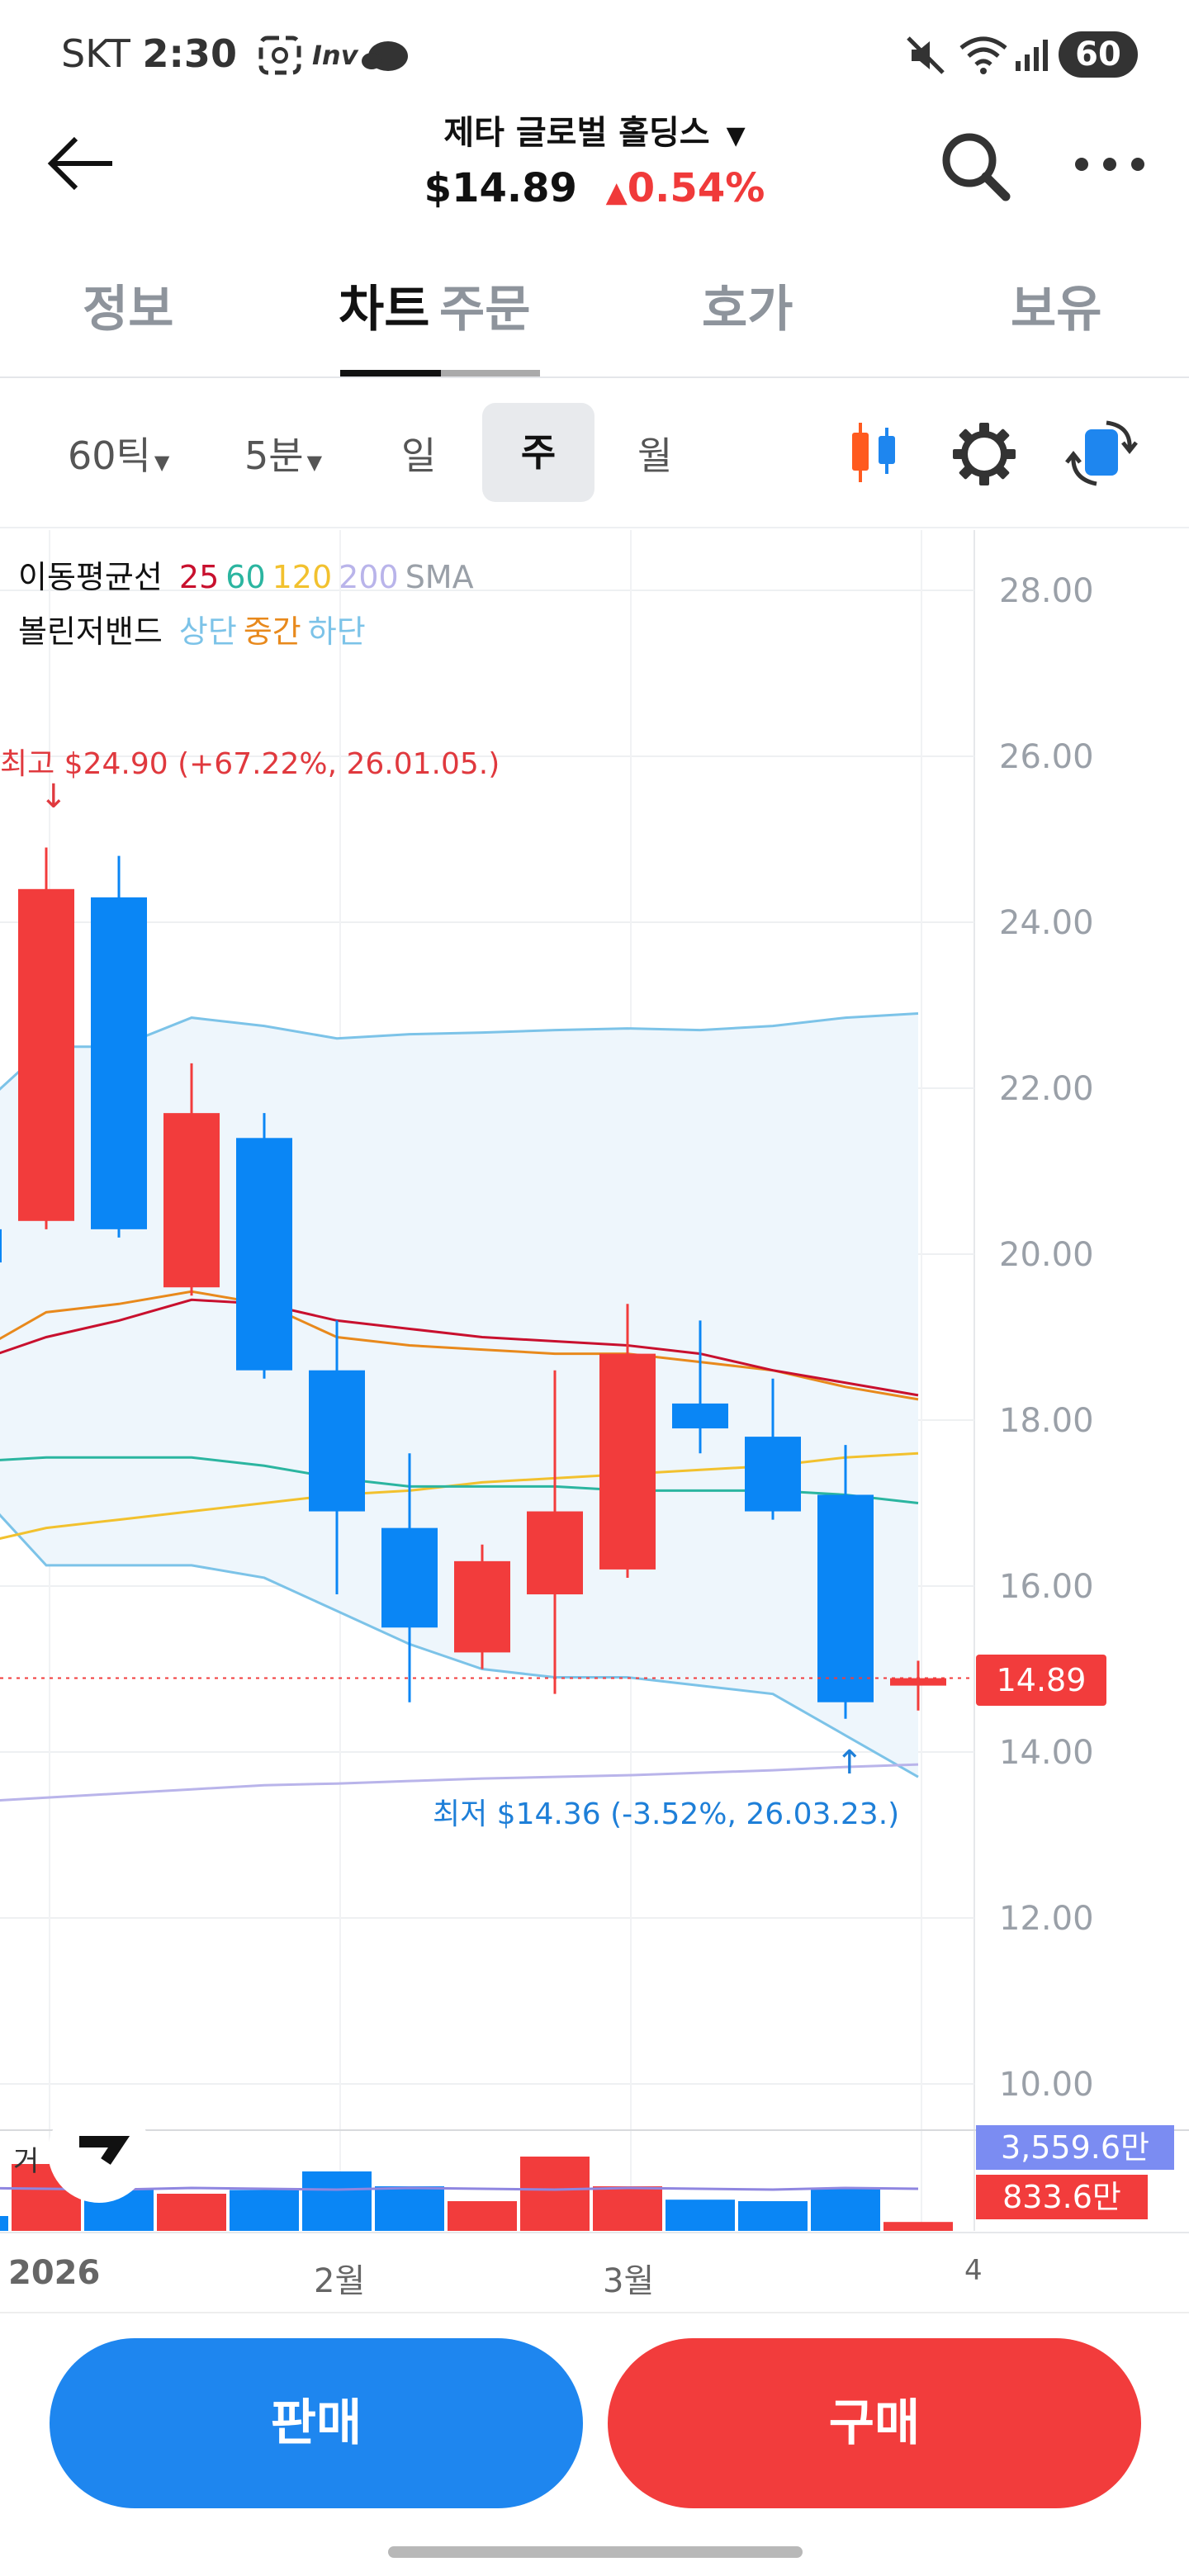  I want to click on minute-label: 5분, so click(274, 455).